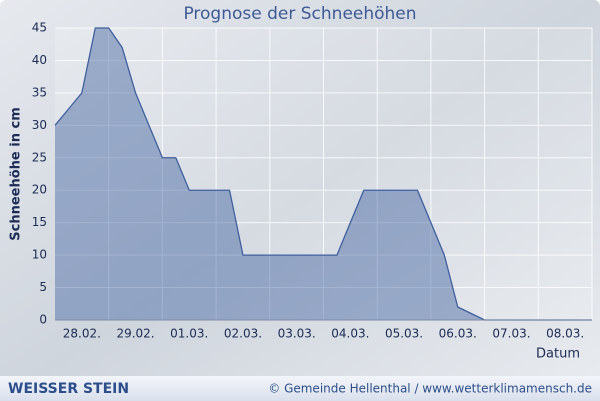 The height and width of the screenshot is (401, 600). Describe the element at coordinates (243, 334) in the screenshot. I see `x-tick-label: 02.03.` at that location.